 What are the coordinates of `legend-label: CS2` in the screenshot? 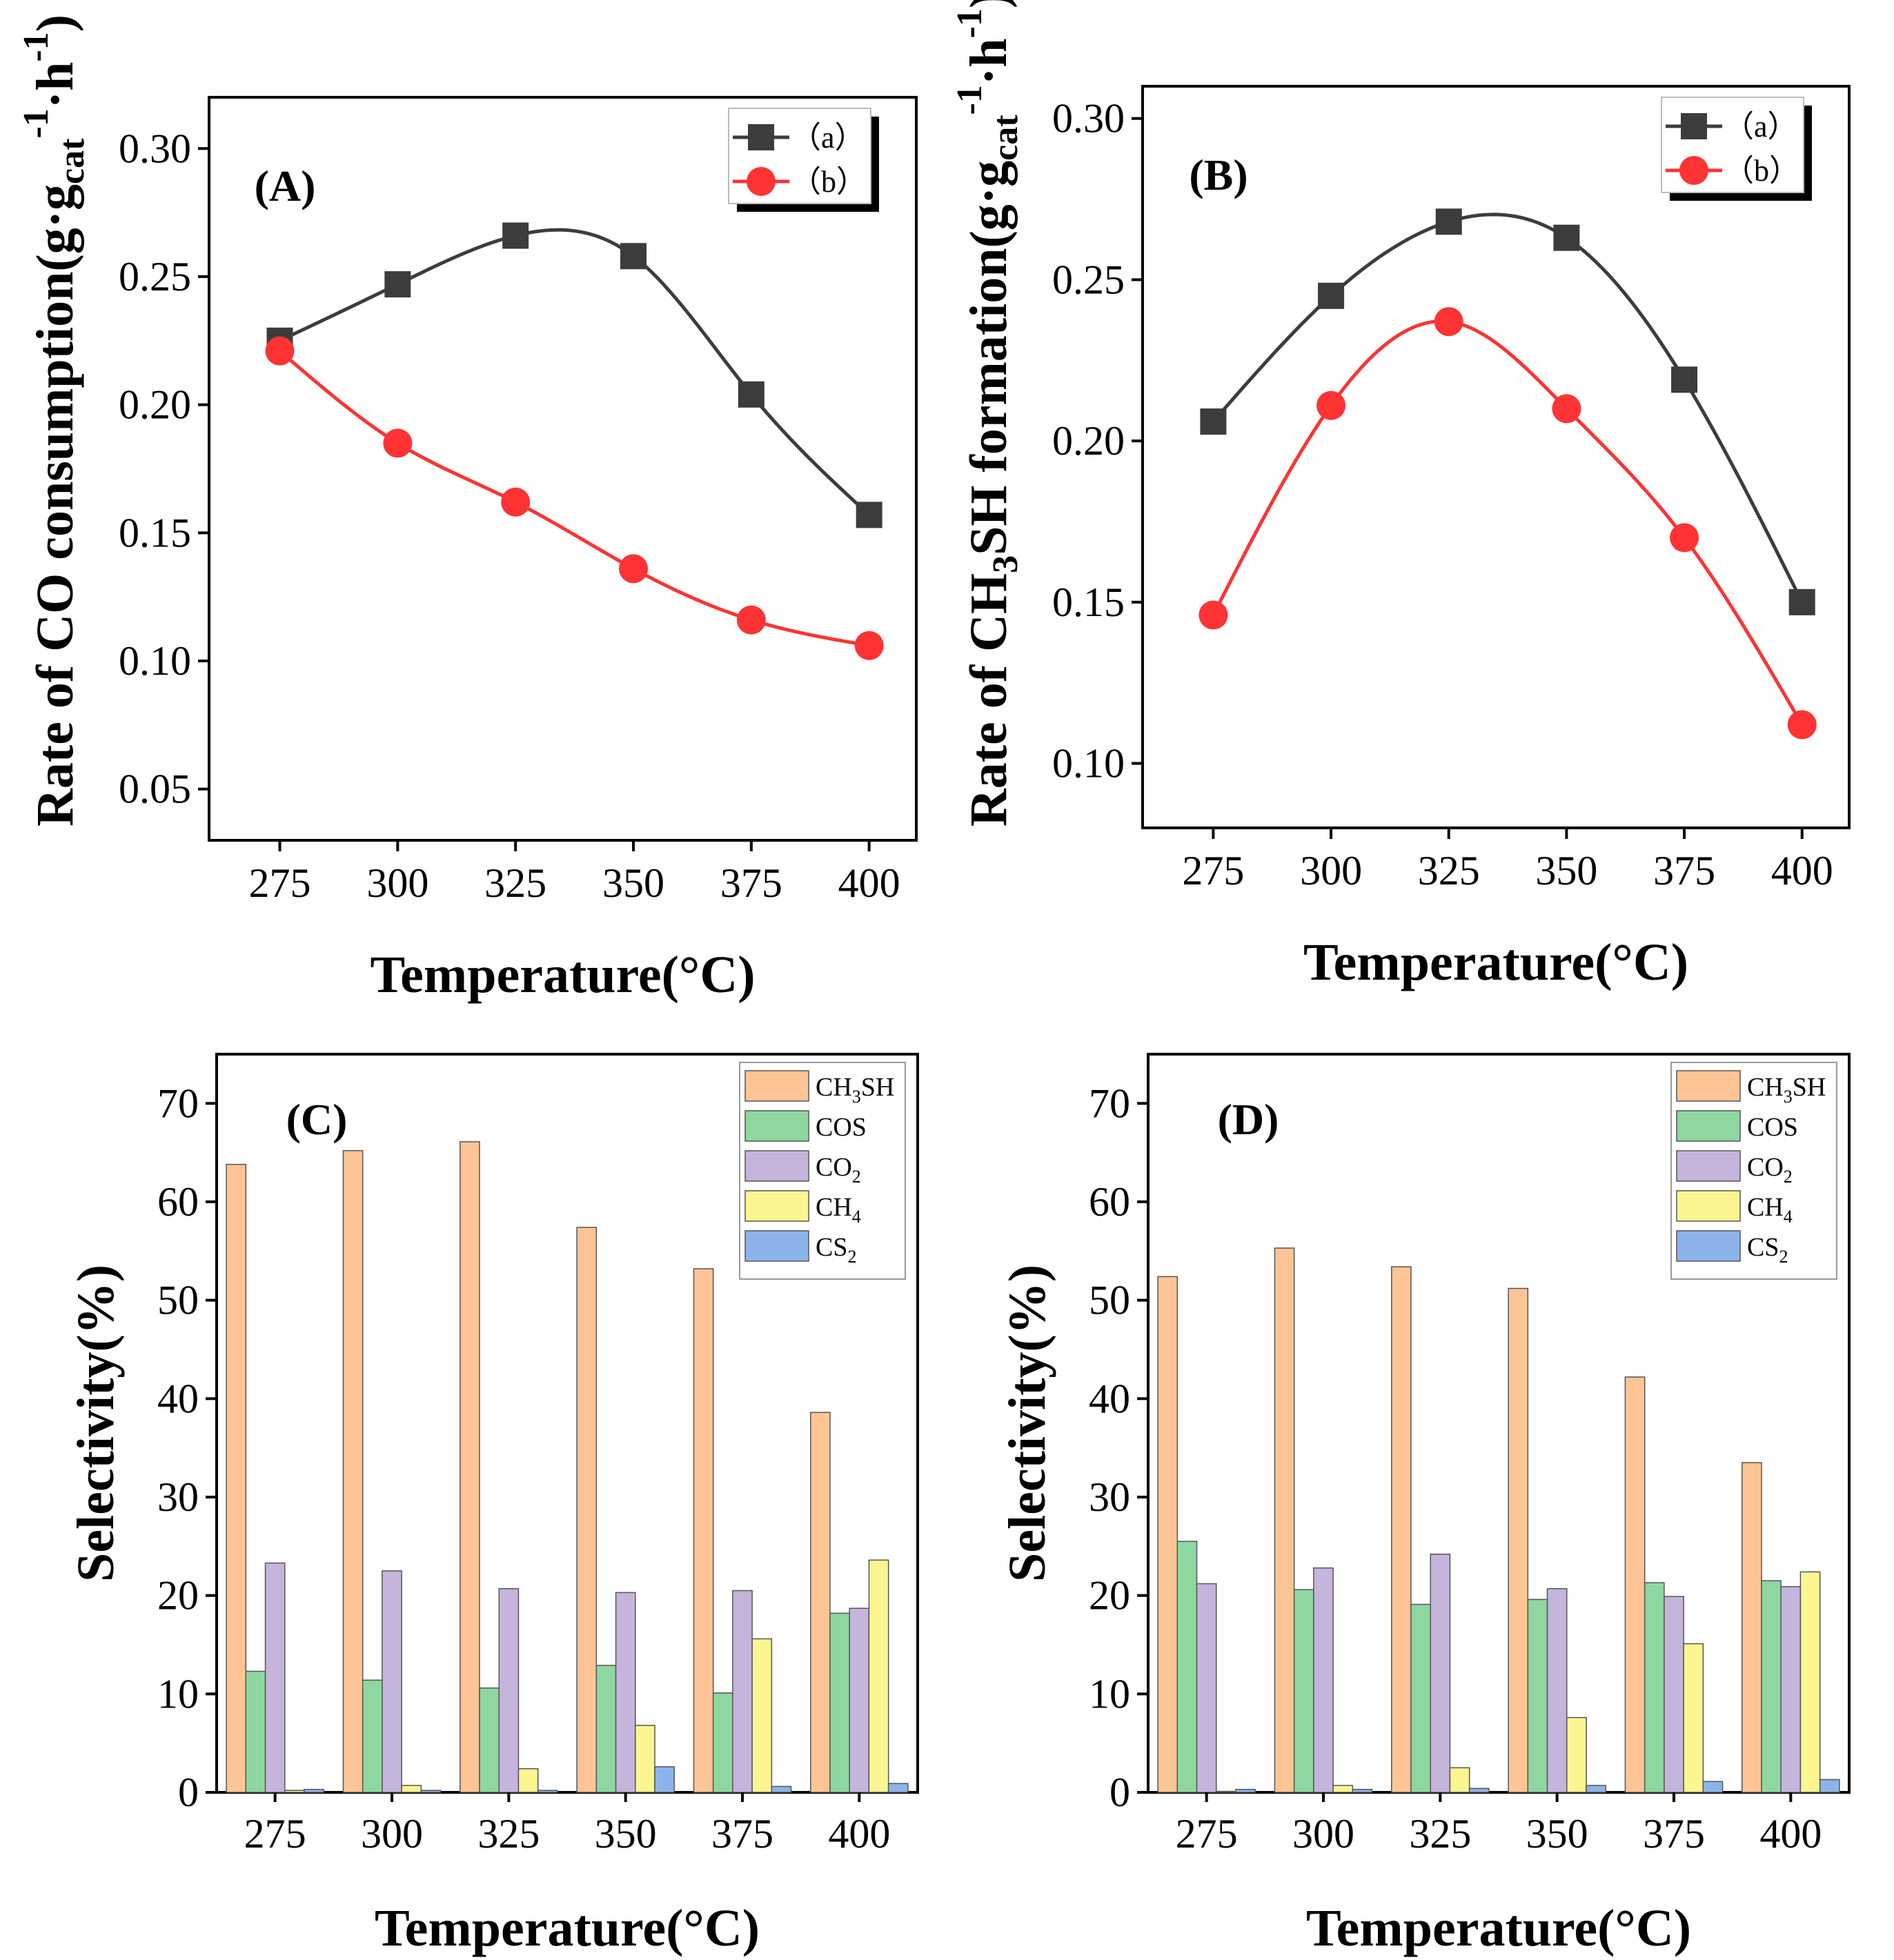 It's located at (836, 1250).